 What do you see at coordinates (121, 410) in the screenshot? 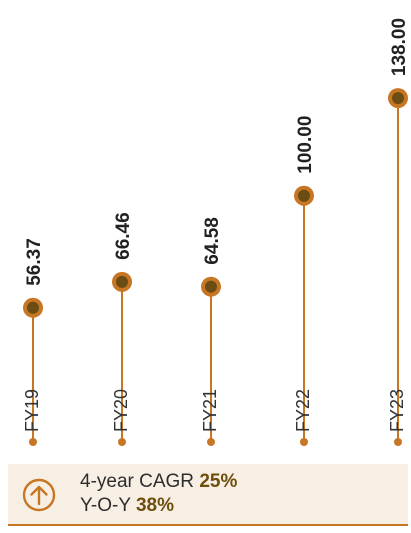
I see `tick-label-FY20: FY20` at bounding box center [121, 410].